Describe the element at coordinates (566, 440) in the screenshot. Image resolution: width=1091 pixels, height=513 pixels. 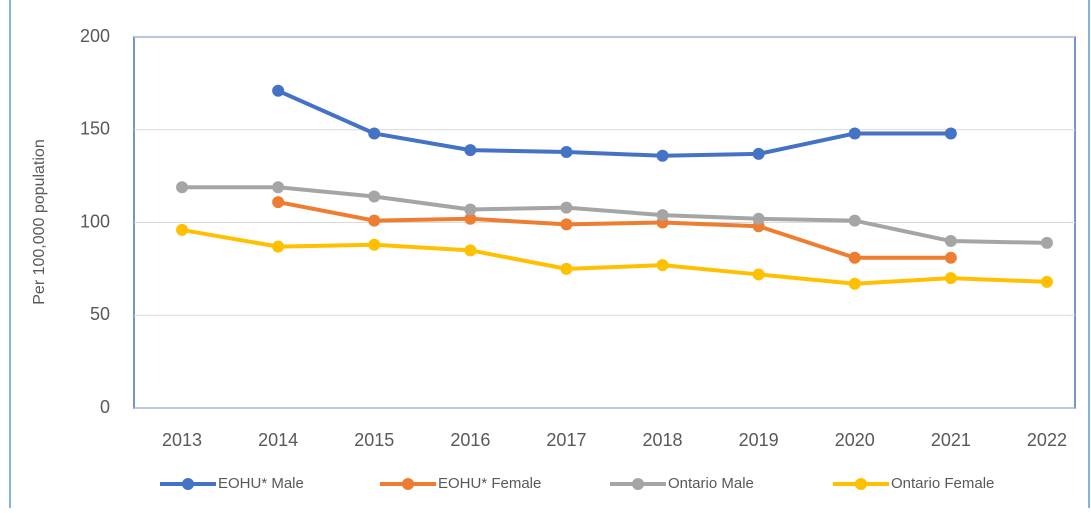
I see `x-tick-label: 2017` at that location.